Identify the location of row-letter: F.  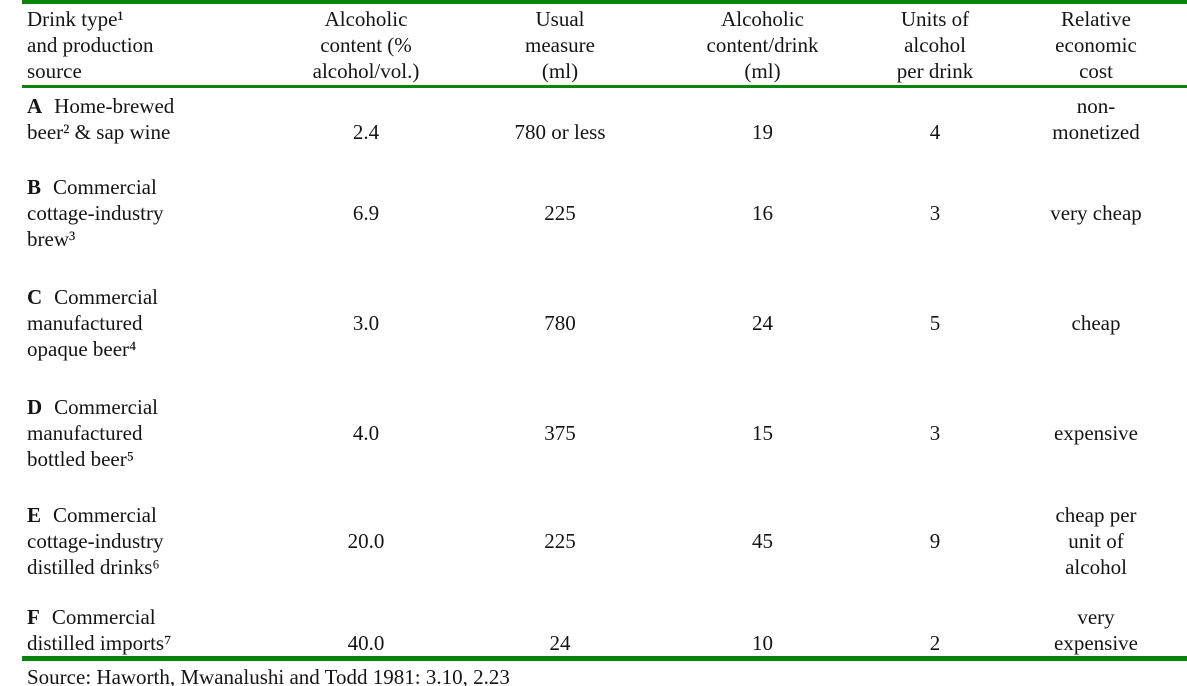
(33, 617).